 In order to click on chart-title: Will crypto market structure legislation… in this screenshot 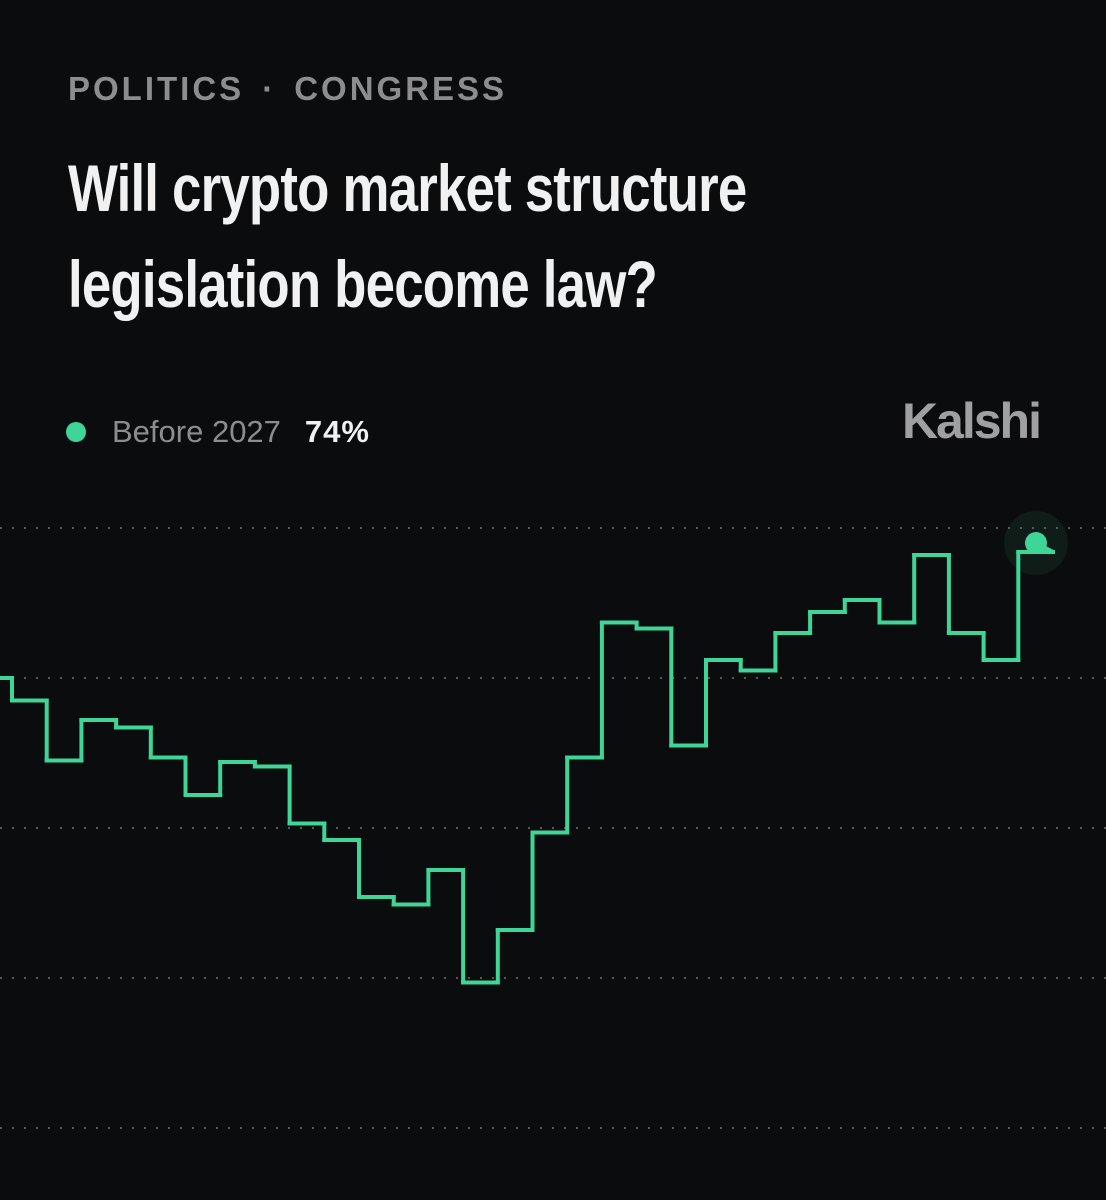, I will do `click(407, 236)`.